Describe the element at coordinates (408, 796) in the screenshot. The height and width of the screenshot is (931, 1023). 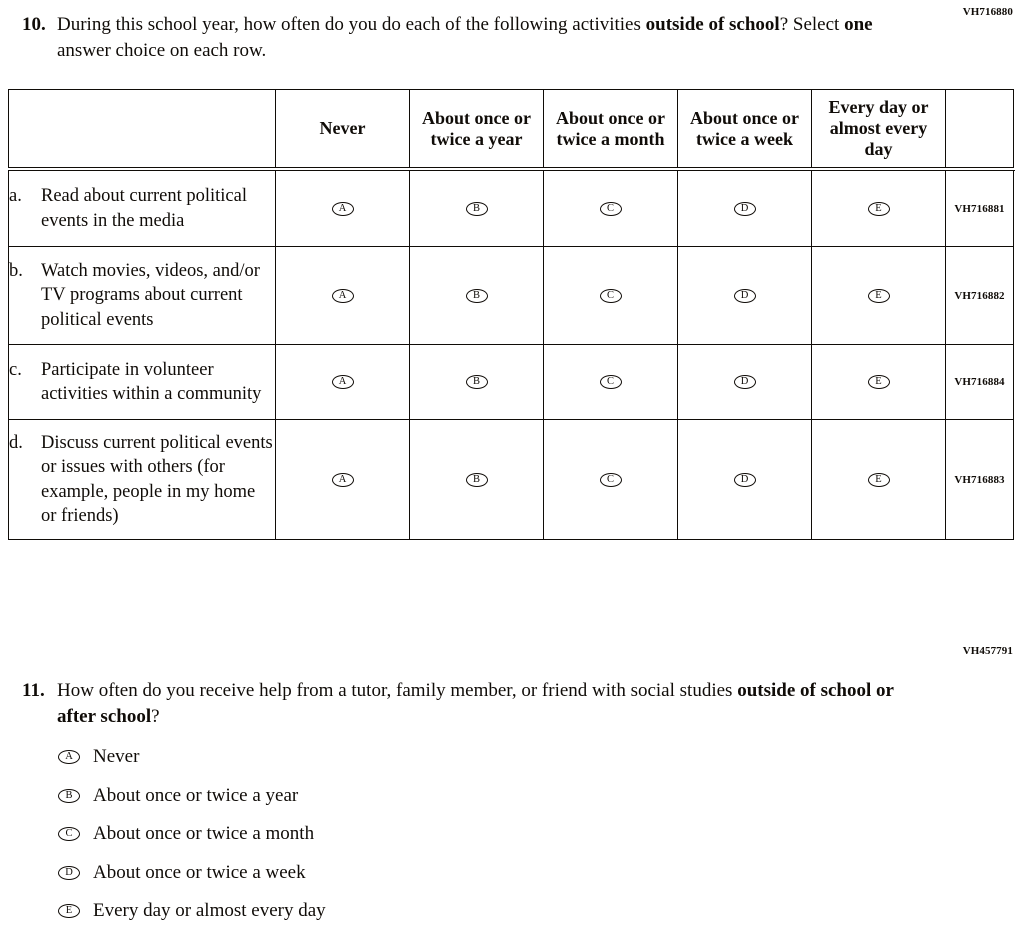
I see `list-item: B About once or twice a year` at that location.